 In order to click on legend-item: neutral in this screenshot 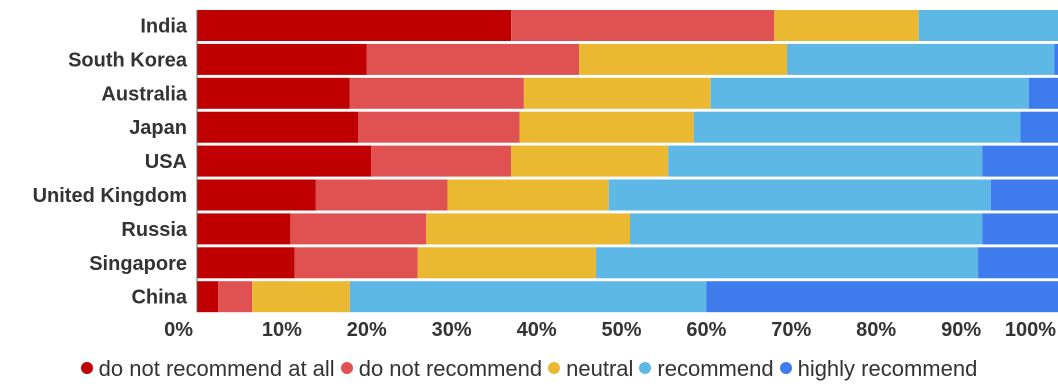, I will do `click(590, 369)`.